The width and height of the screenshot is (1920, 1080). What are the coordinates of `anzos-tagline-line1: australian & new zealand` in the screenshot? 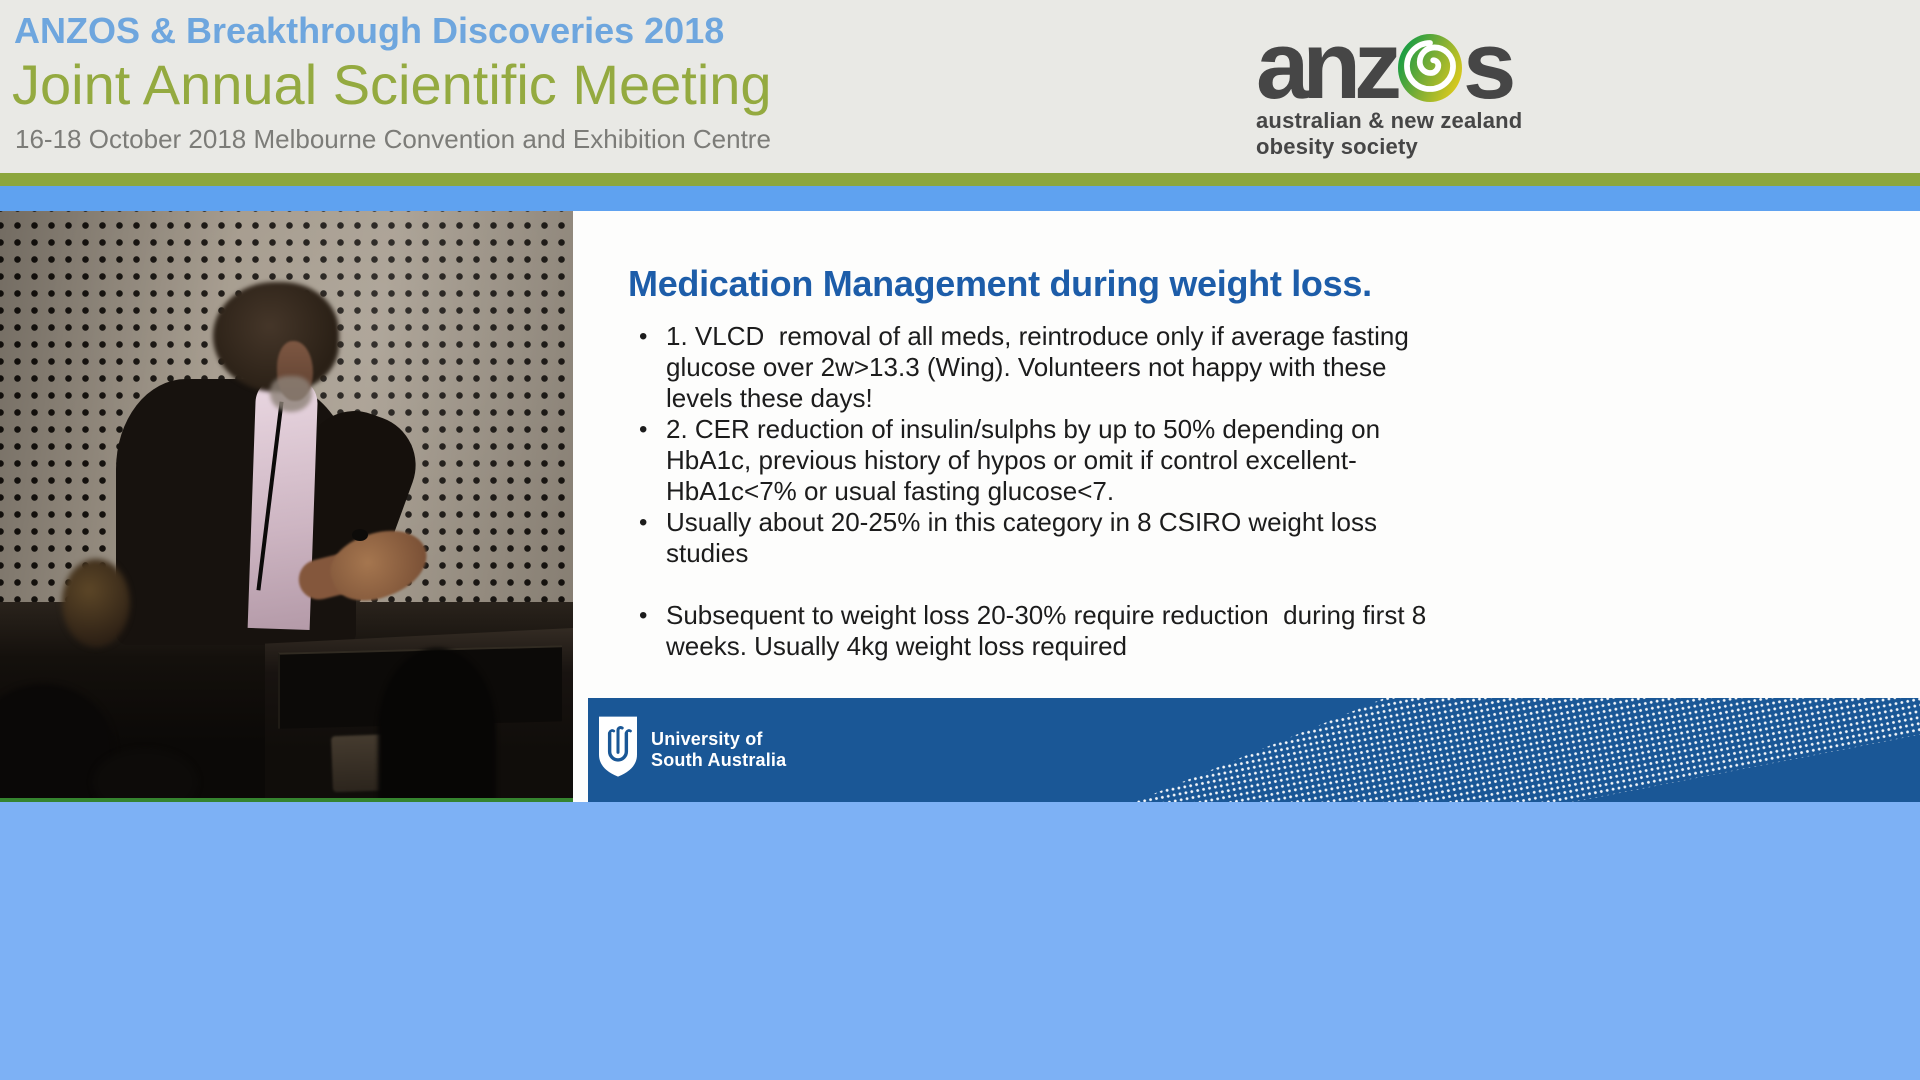 It's located at (1389, 120).